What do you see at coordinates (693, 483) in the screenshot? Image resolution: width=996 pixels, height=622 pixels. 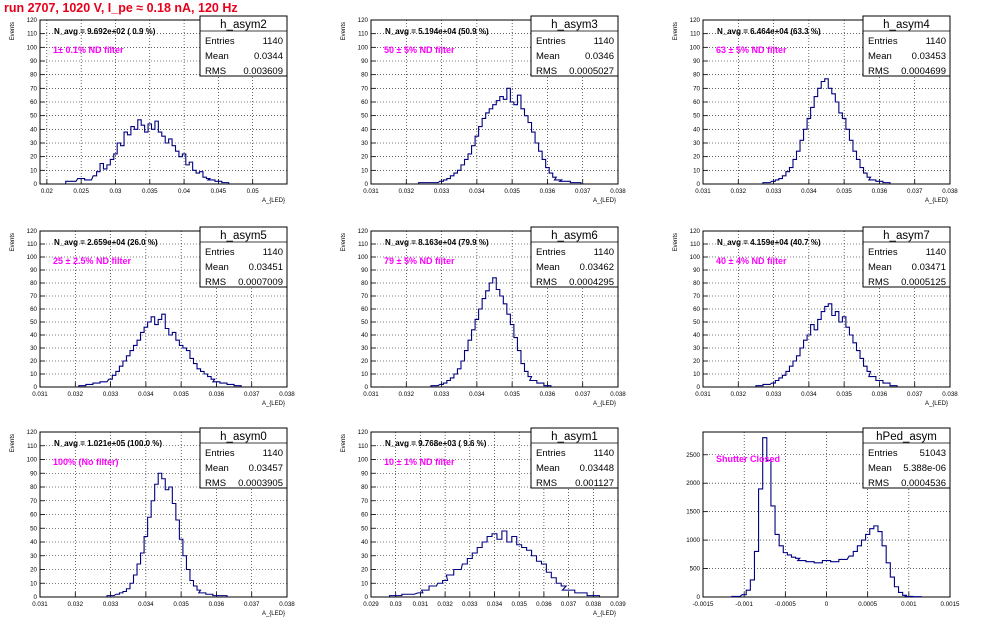 I see `y-tick-label: 2000` at bounding box center [693, 483].